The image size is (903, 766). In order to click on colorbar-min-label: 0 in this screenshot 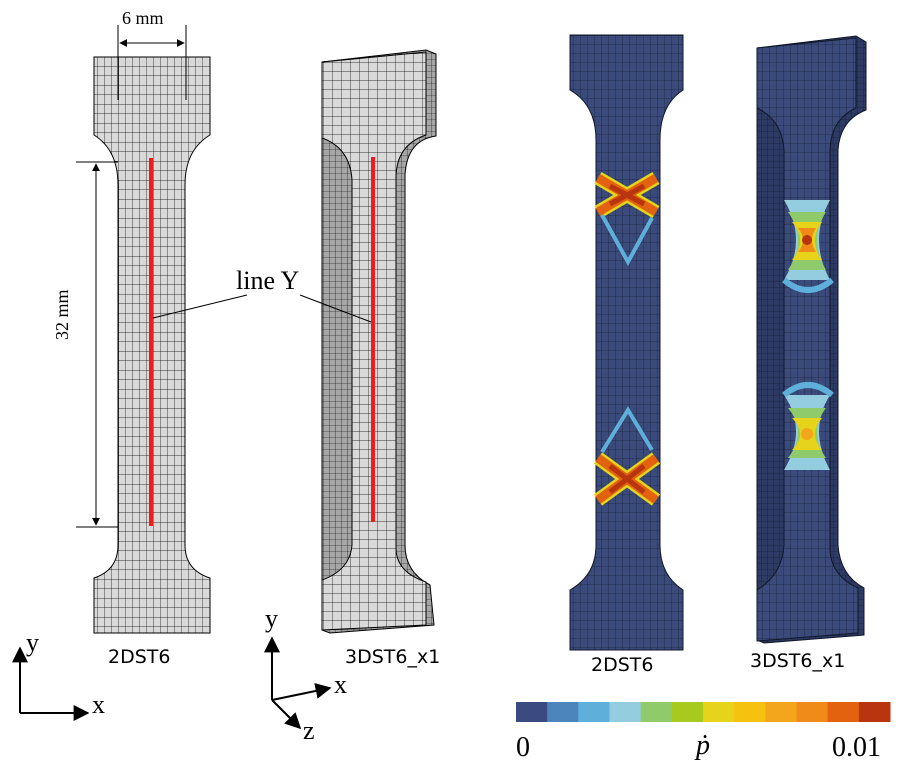, I will do `click(523, 747)`.